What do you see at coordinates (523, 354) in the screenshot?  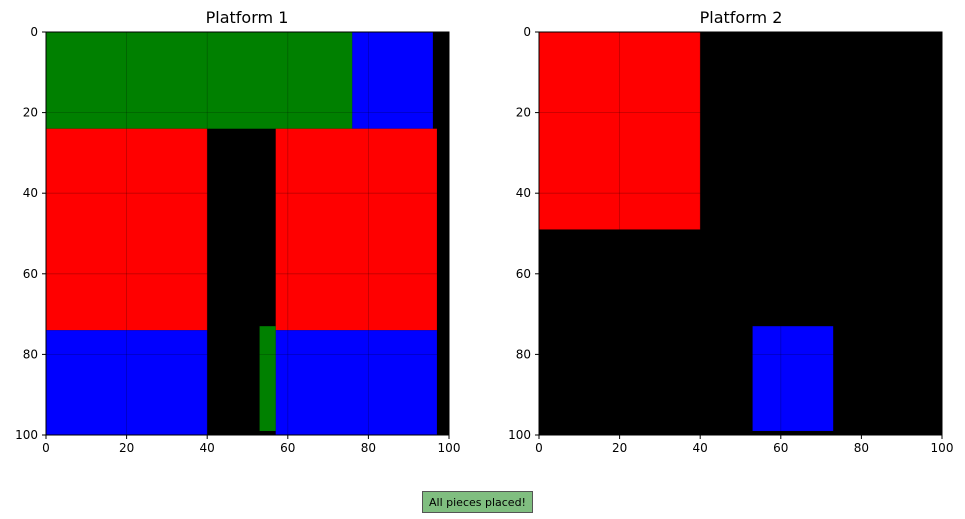 I see `platform-2-y-tick-label: 80` at bounding box center [523, 354].